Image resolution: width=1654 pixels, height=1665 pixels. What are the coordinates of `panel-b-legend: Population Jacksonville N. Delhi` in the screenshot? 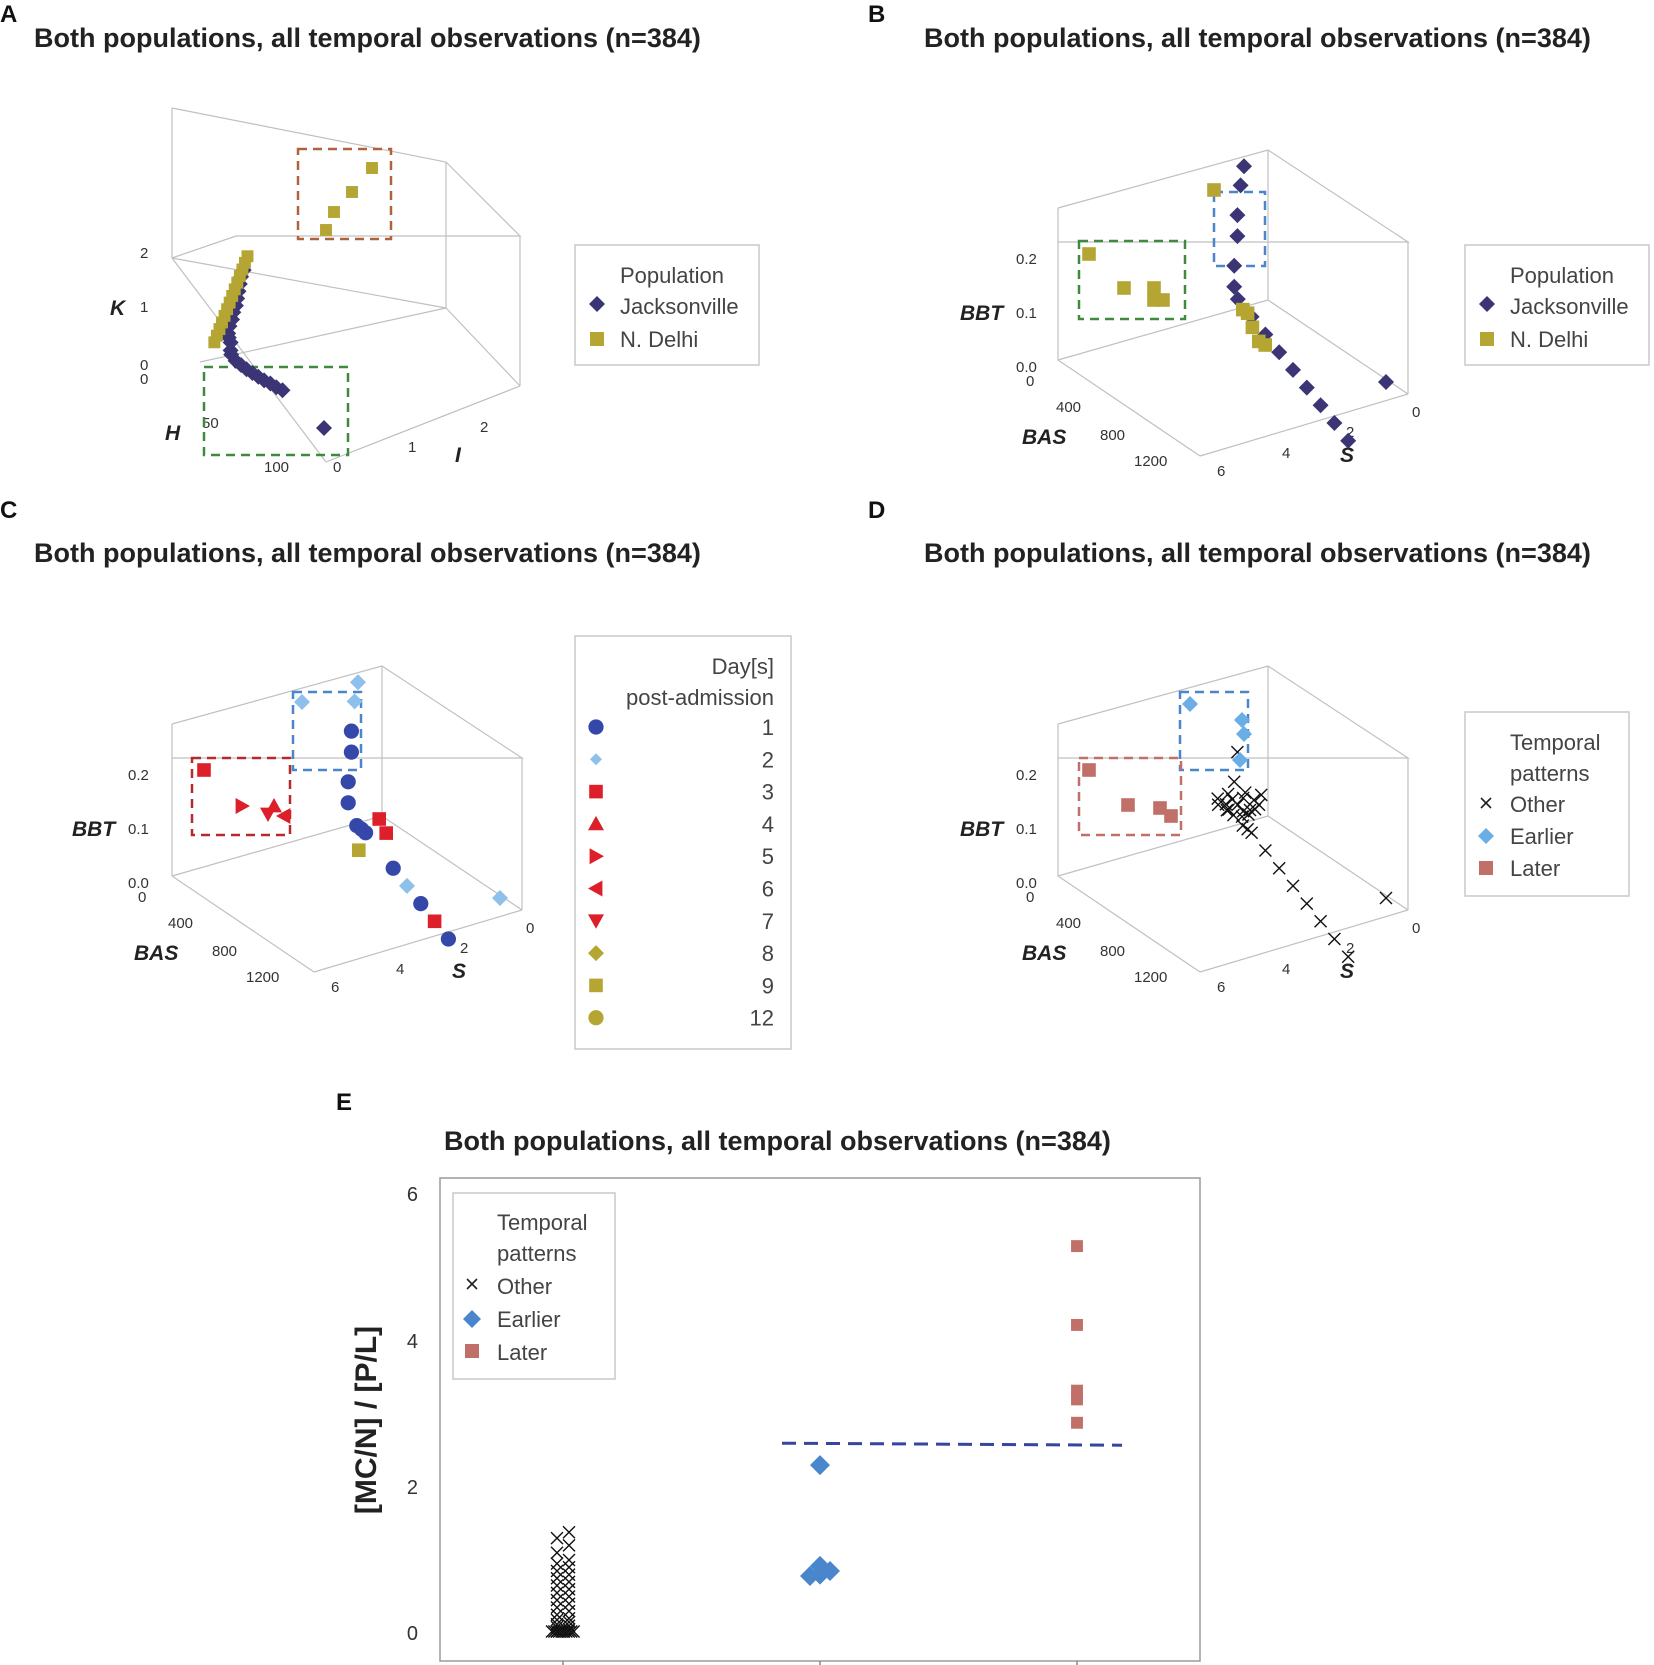 It's located at (1557, 305).